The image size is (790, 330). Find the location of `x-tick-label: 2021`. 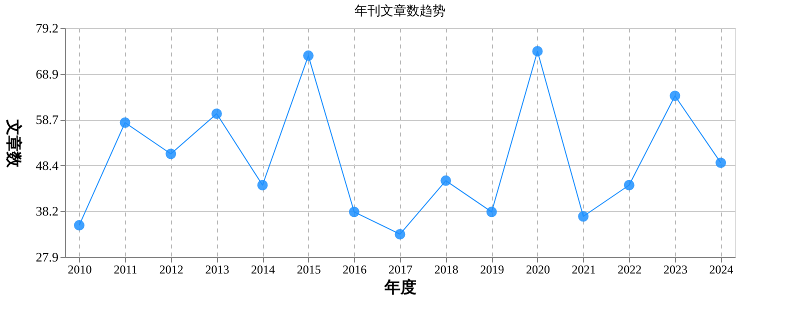

x-tick-label: 2021 is located at coordinates (584, 269).